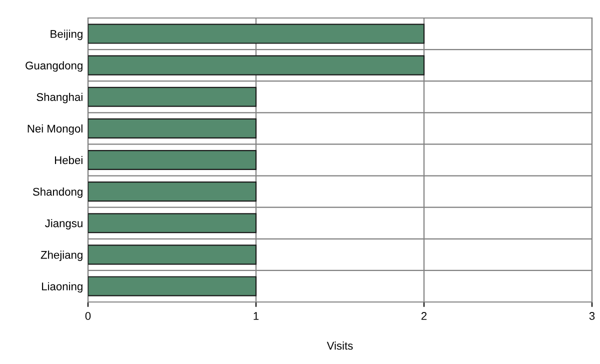 The width and height of the screenshot is (600, 364). Describe the element at coordinates (66, 35) in the screenshot. I see `y-tick-label: Beijing` at that location.